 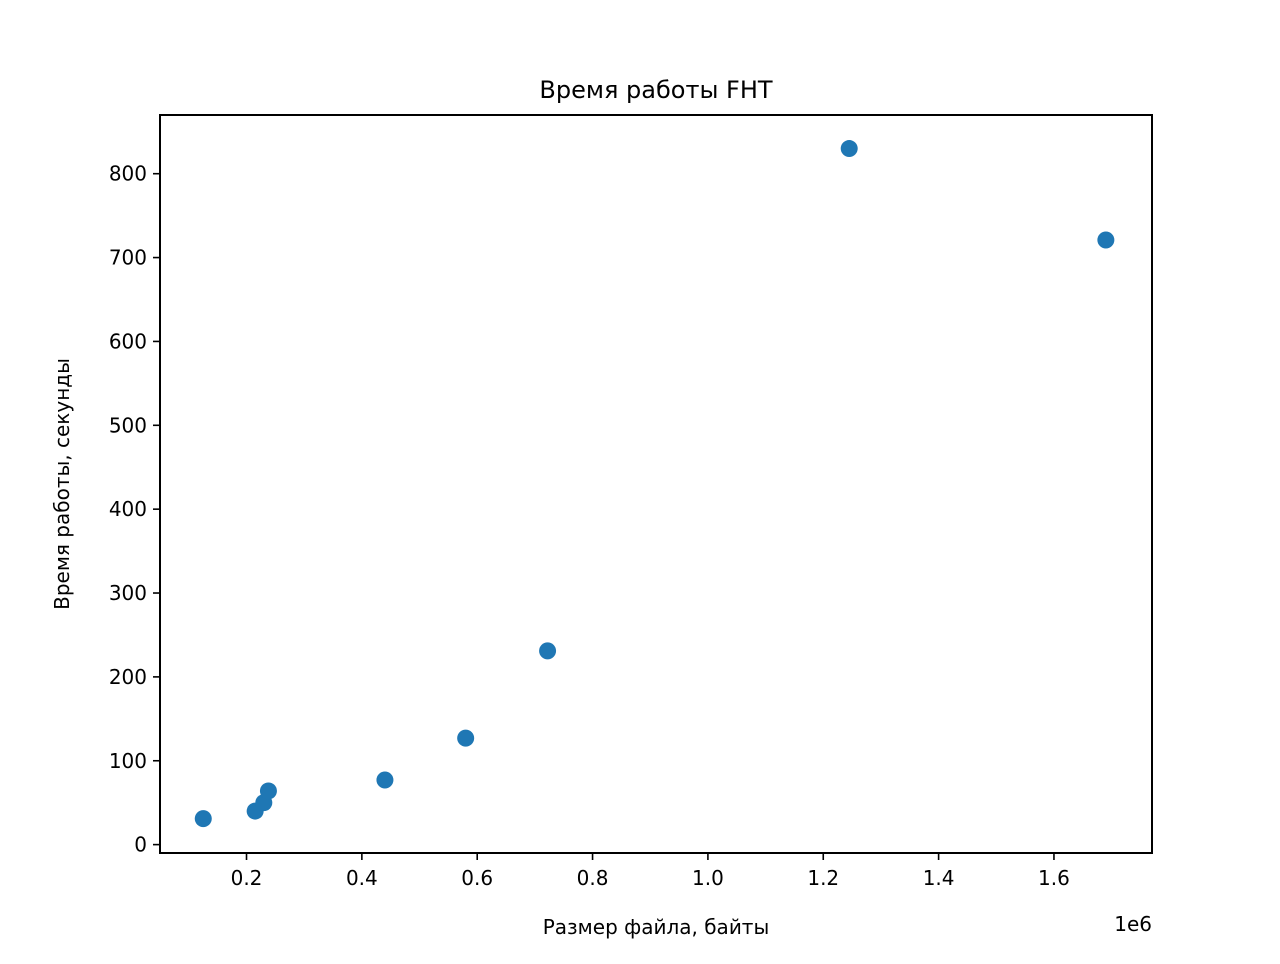 I want to click on y-tick-label: 500, so click(x=128, y=425).